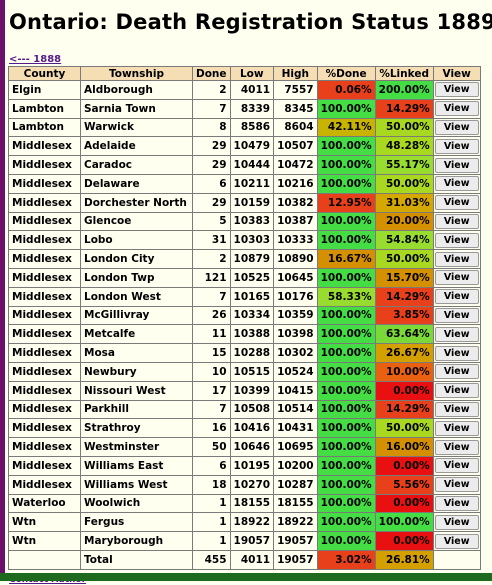  I want to click on pct-linked-cell: 14.29%, so click(404, 296).